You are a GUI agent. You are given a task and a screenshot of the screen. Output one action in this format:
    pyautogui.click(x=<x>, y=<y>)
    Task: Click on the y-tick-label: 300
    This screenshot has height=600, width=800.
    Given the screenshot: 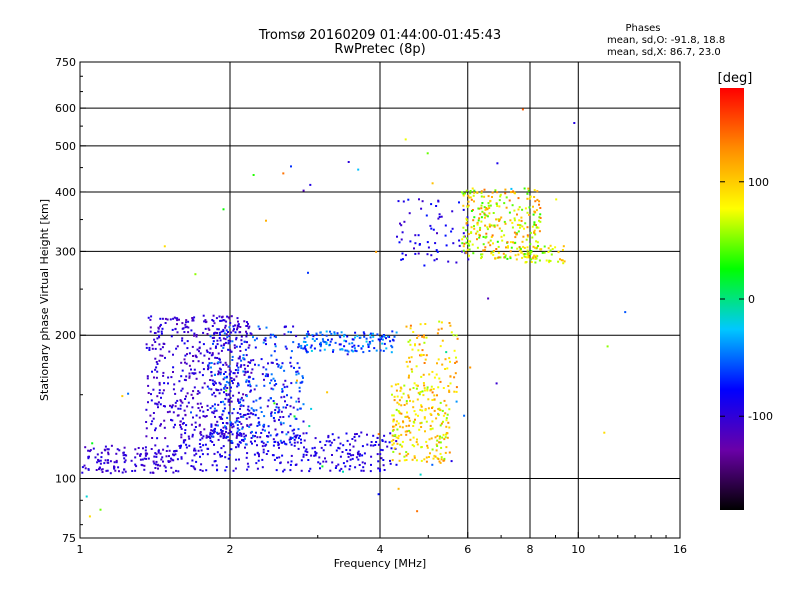 What is the action you would take?
    pyautogui.click(x=65, y=251)
    